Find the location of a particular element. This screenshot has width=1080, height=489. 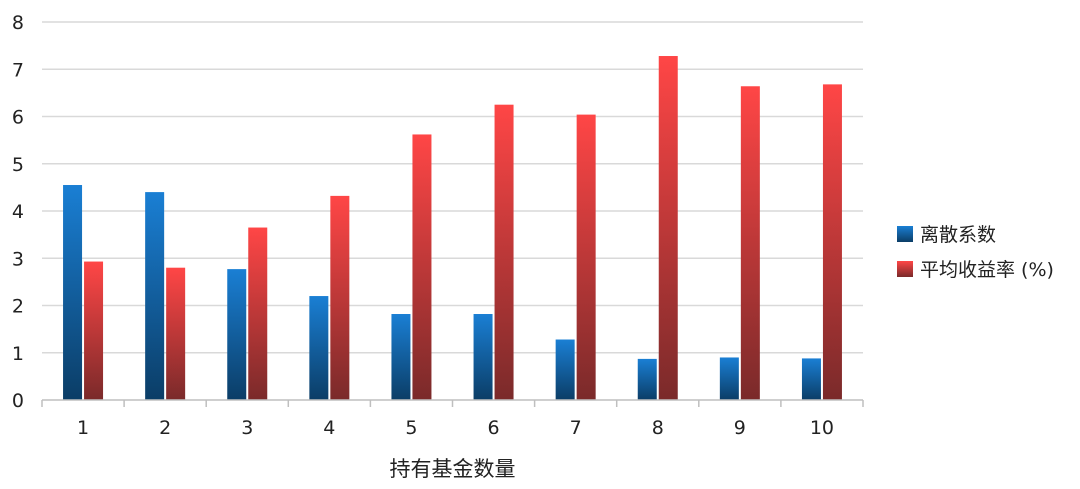

x-tick-label: 1 is located at coordinates (83, 428).